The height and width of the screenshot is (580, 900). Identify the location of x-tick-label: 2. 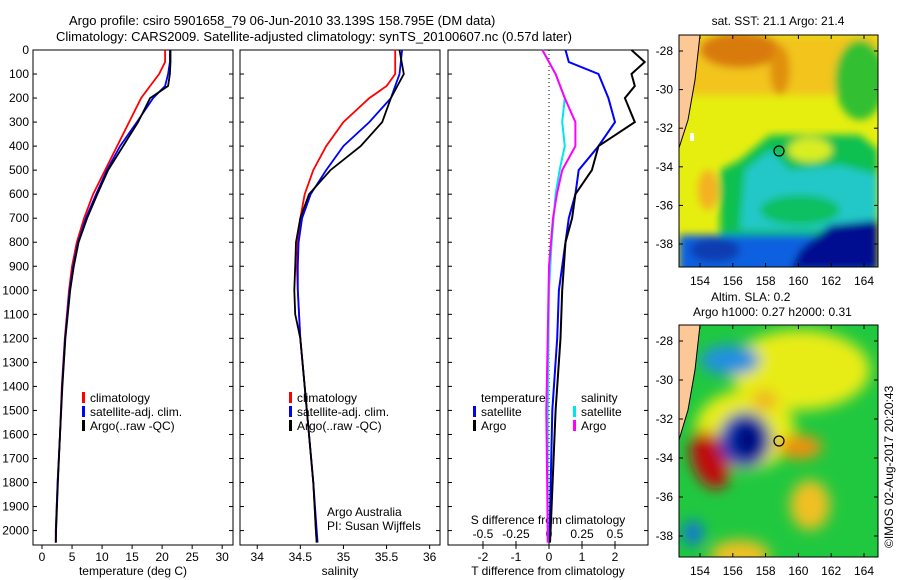
(615, 557).